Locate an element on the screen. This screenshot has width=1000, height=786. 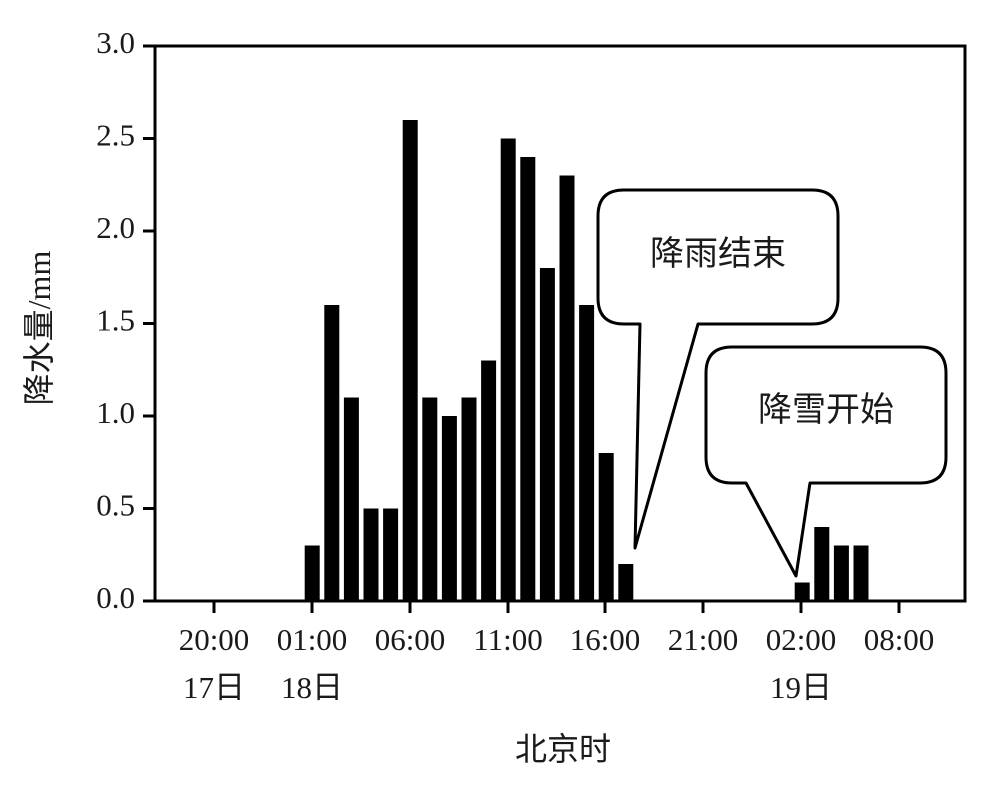
y-axis: 0.0 0.5 1.0 1.5 2.0 2.5 3.0 is located at coordinates (125, 320).